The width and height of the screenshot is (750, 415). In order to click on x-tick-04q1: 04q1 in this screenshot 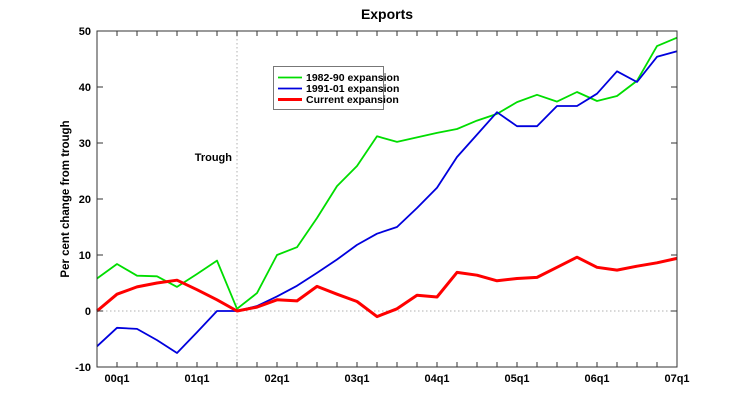, I will do `click(436, 379)`.